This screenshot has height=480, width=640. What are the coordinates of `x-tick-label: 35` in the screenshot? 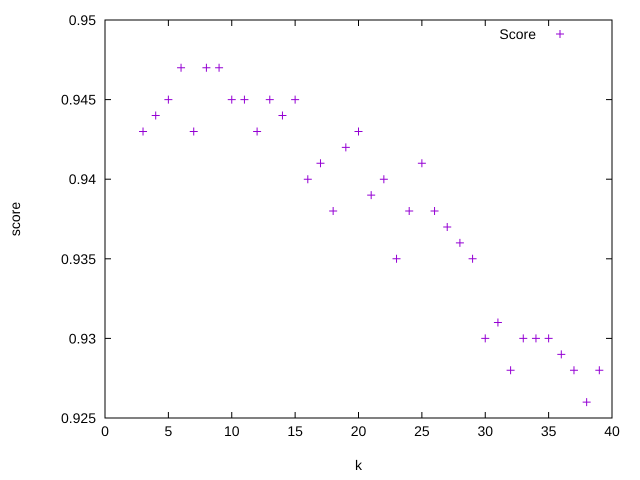 It's located at (548, 431).